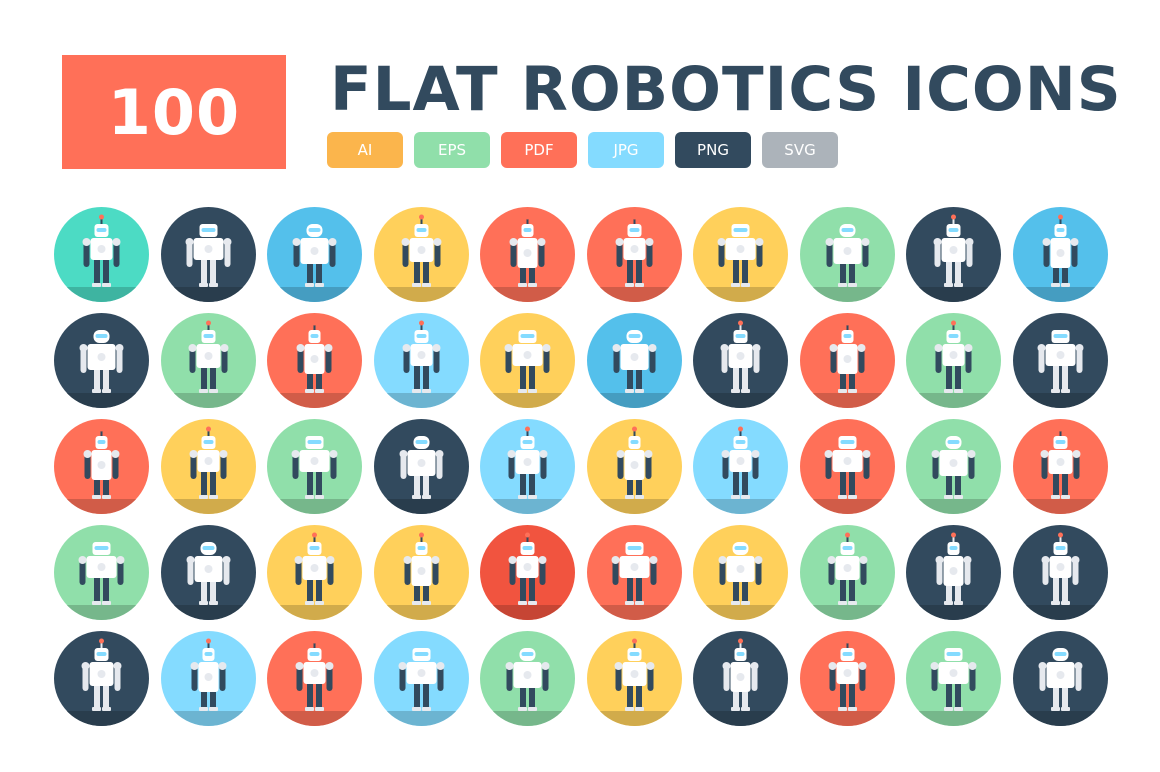 The height and width of the screenshot is (772, 1160). Describe the element at coordinates (713, 150) in the screenshot. I see `format-badge-png: PNG` at that location.